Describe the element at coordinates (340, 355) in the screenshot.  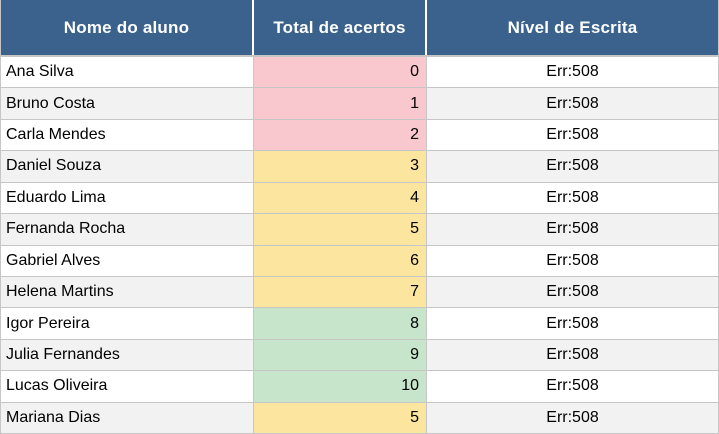
I see `total-score-cell: 9` at that location.